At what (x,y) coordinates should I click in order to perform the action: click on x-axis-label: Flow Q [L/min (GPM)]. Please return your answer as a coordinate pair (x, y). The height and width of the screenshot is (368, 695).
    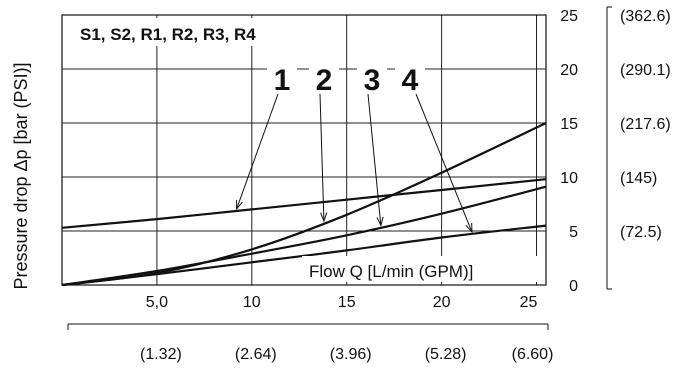
    Looking at the image, I should click on (391, 271).